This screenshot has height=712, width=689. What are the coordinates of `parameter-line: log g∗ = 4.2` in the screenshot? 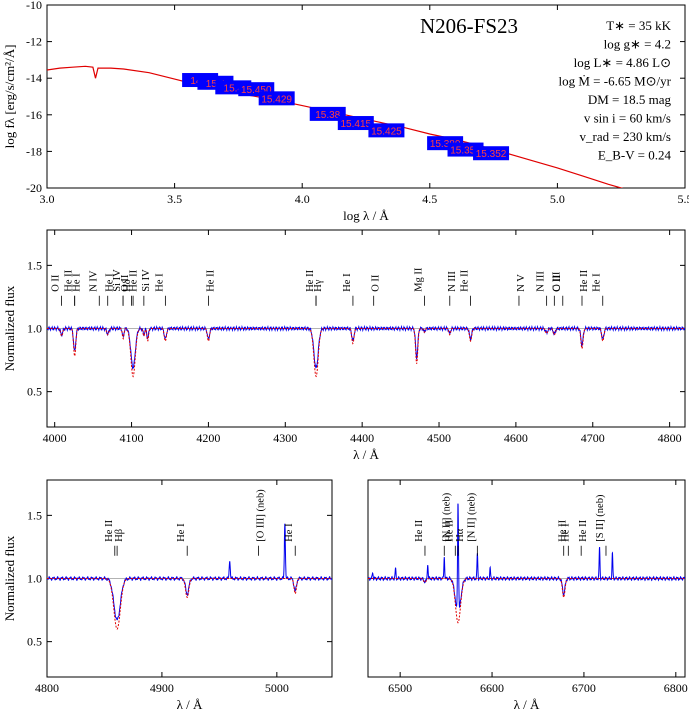 It's located at (637, 44).